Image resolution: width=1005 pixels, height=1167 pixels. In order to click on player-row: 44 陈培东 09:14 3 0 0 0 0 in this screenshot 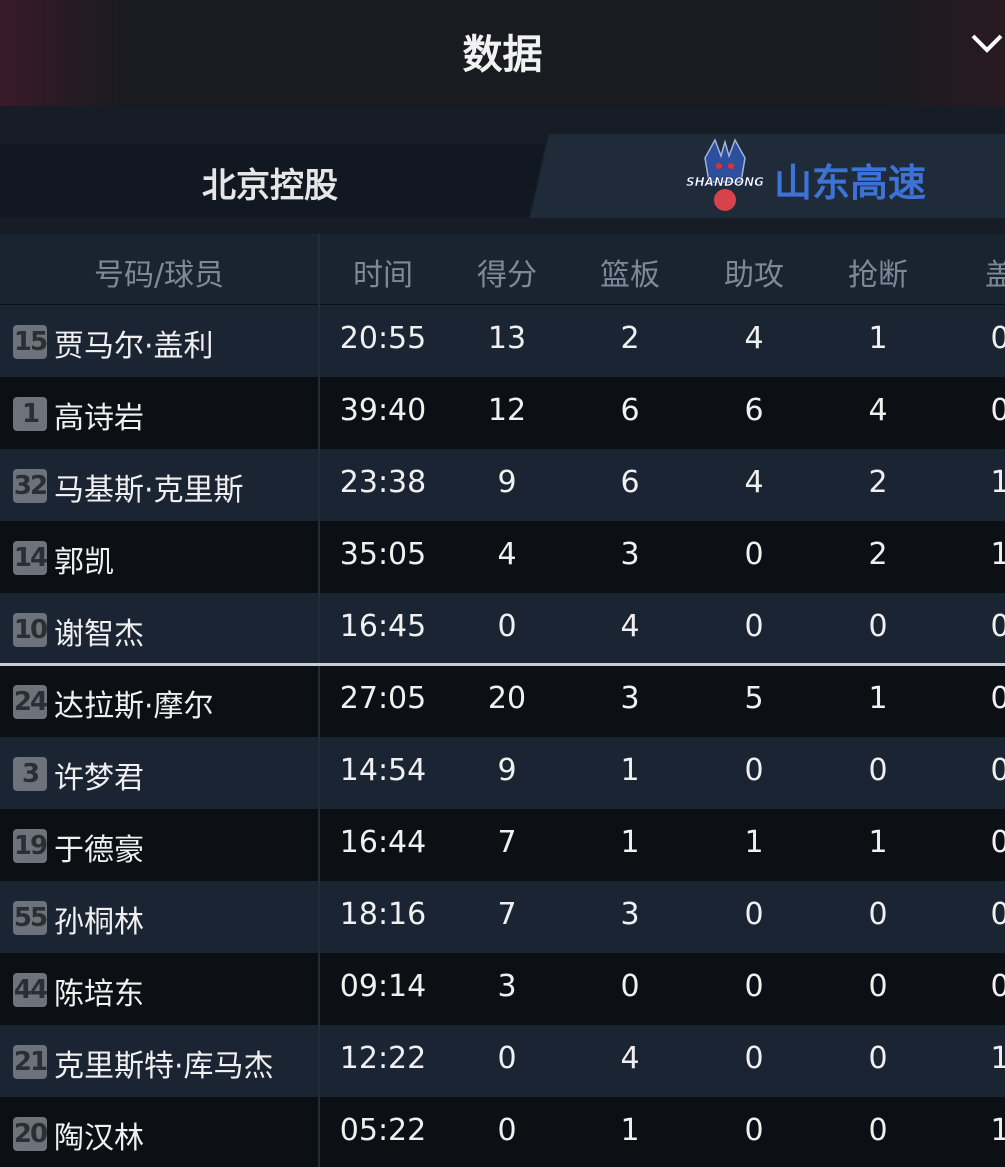, I will do `click(502, 989)`.